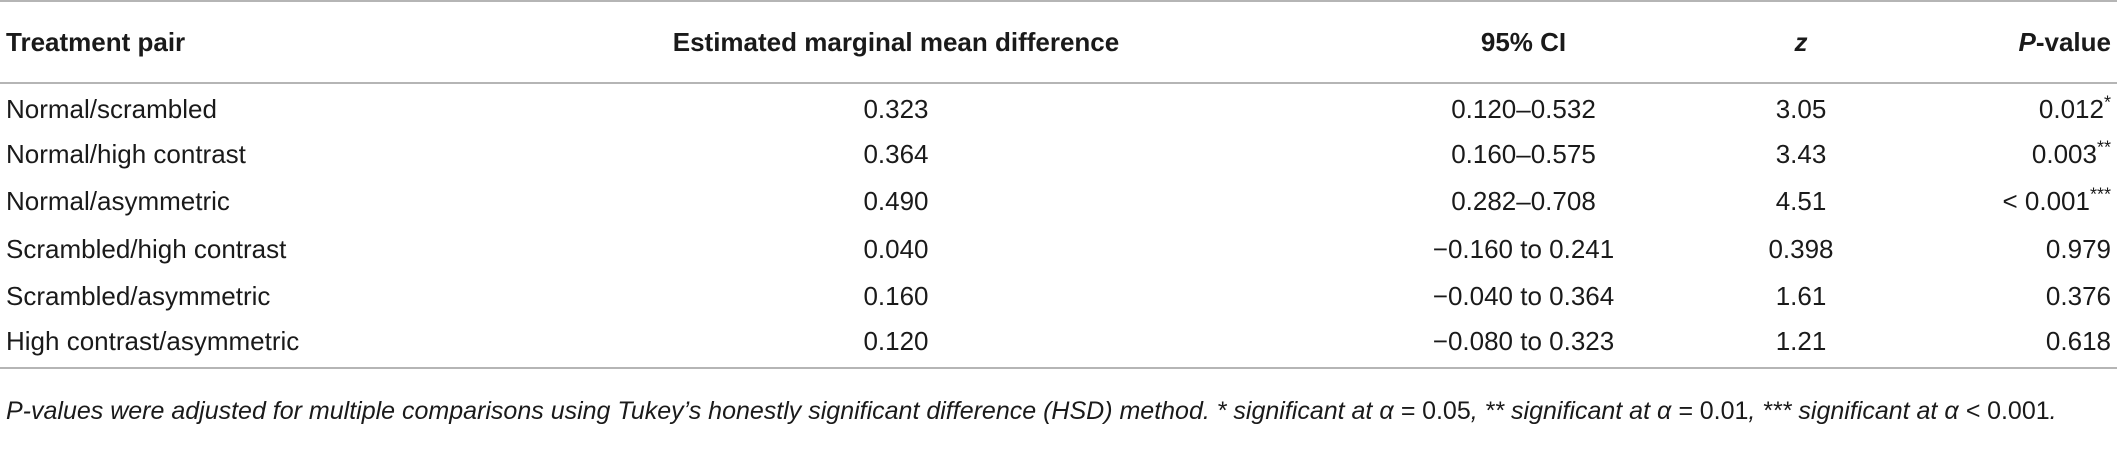 This screenshot has height=471, width=2117. What do you see at coordinates (1999, 107) in the screenshot?
I see `cell-p: 0.012*` at bounding box center [1999, 107].